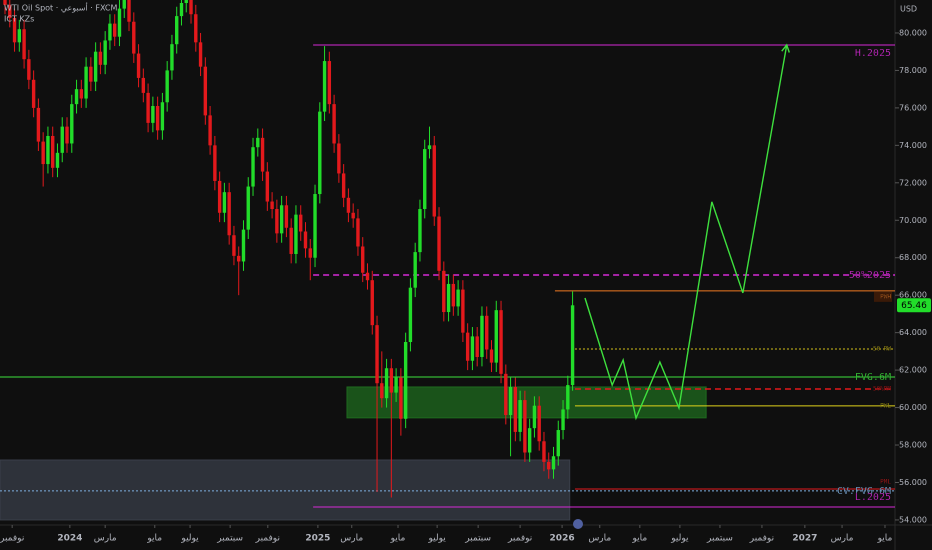 The width and height of the screenshot is (932, 550). I want to click on level-label: 50%RM, so click(882, 389).